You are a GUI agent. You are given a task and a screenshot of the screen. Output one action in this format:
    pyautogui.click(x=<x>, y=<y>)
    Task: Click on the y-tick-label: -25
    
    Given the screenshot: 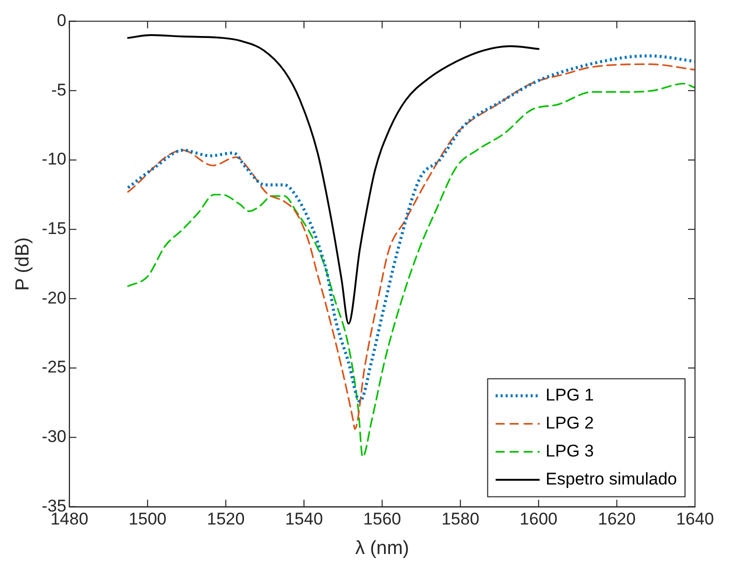 What is the action you would take?
    pyautogui.click(x=54, y=367)
    